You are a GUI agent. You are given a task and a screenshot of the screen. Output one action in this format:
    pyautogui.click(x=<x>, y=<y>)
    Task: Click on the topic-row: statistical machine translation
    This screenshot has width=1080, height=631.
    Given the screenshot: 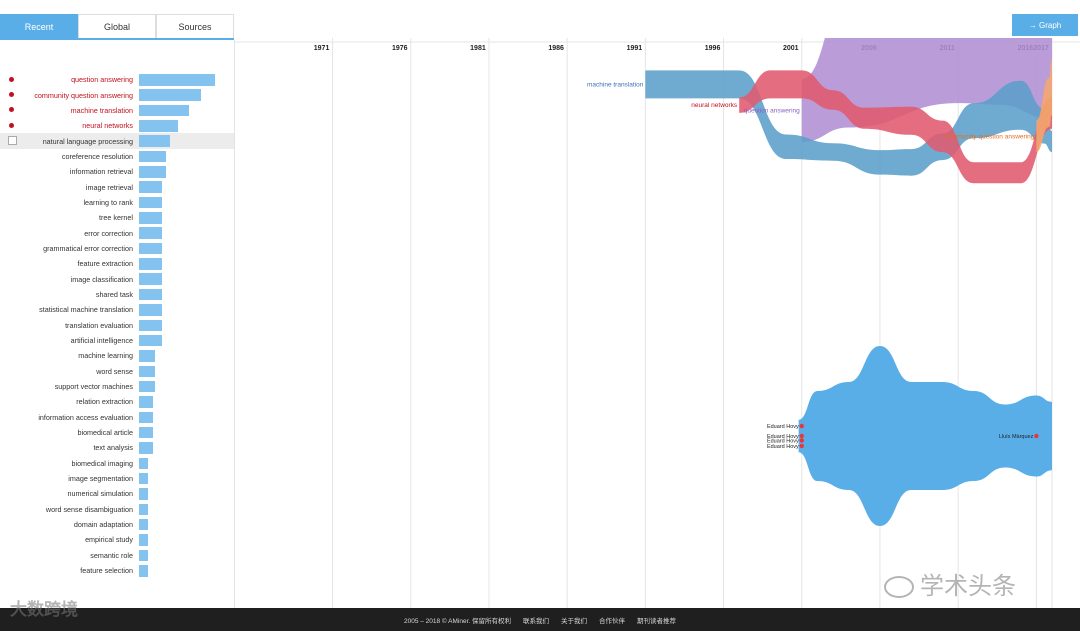 What is the action you would take?
    pyautogui.click(x=117, y=309)
    